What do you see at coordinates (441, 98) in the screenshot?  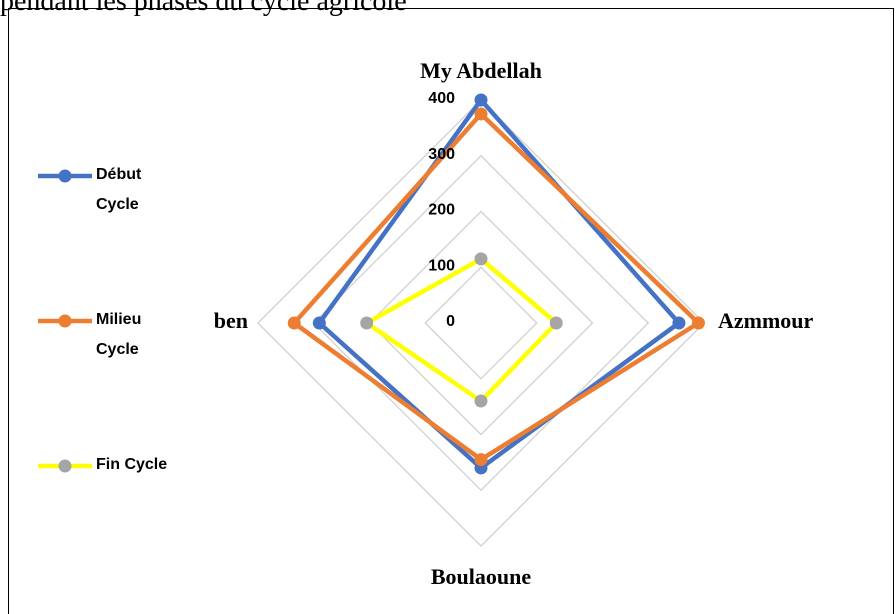 I see `y-tick-label: 400` at bounding box center [441, 98].